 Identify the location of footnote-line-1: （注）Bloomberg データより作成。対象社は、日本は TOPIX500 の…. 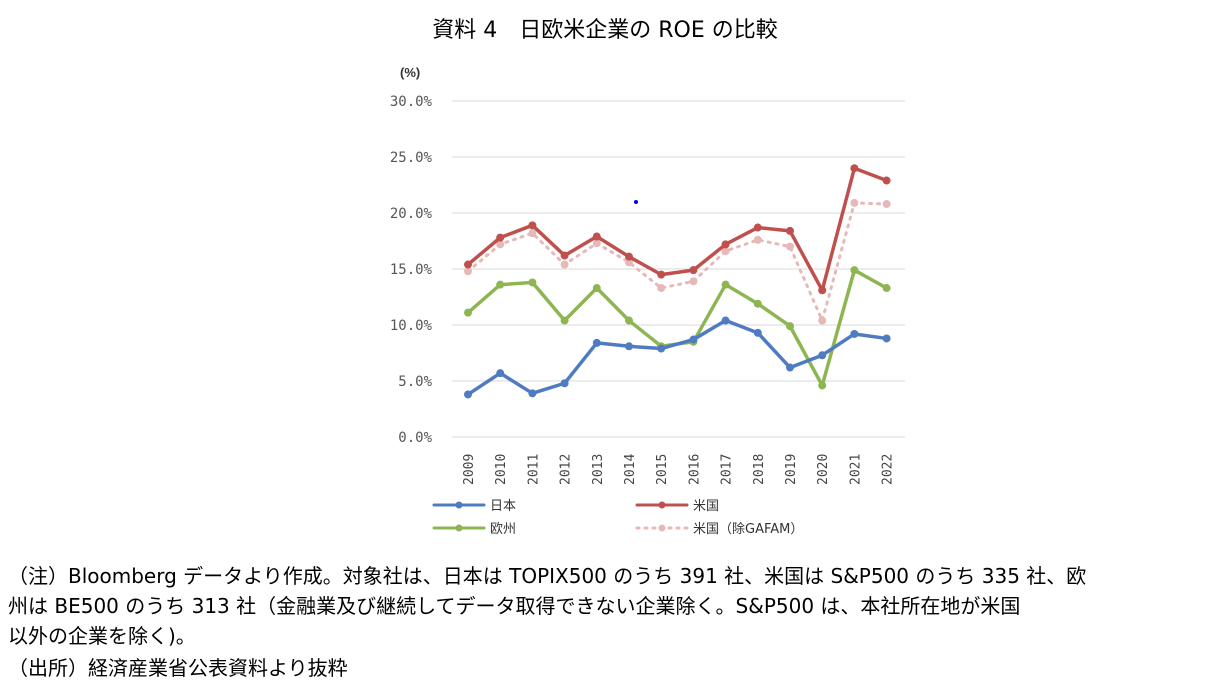
(547, 576).